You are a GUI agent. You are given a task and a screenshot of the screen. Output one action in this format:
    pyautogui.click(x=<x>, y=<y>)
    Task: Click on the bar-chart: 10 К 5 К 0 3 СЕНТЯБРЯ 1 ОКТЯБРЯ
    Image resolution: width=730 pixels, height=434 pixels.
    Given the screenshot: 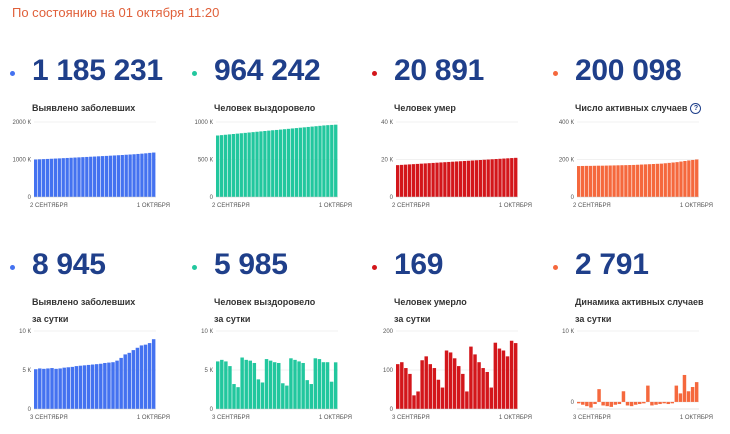 What is the action you would take?
    pyautogui.click(x=276, y=375)
    